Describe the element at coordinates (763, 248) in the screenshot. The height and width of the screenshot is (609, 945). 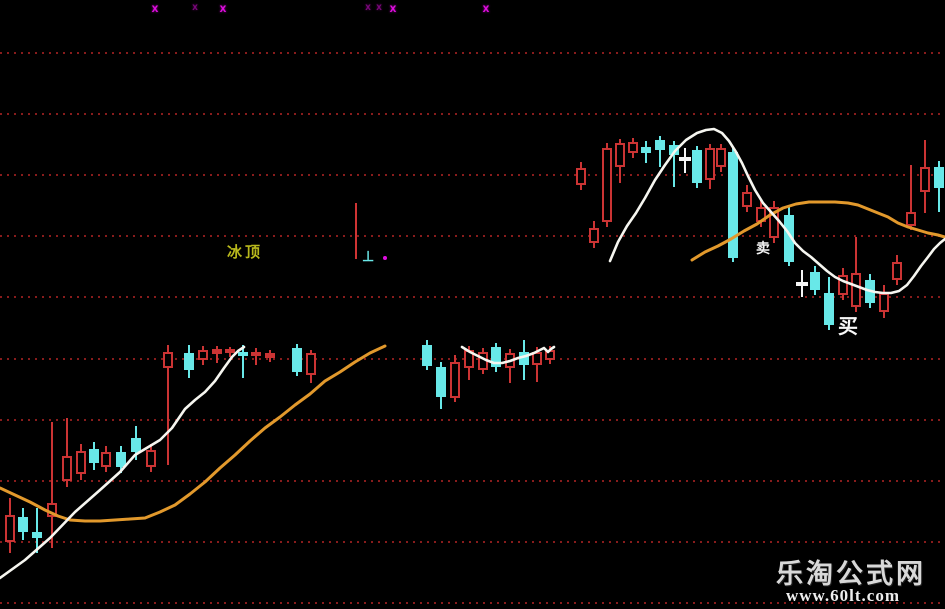
I see `sell-signal-label: 卖` at that location.